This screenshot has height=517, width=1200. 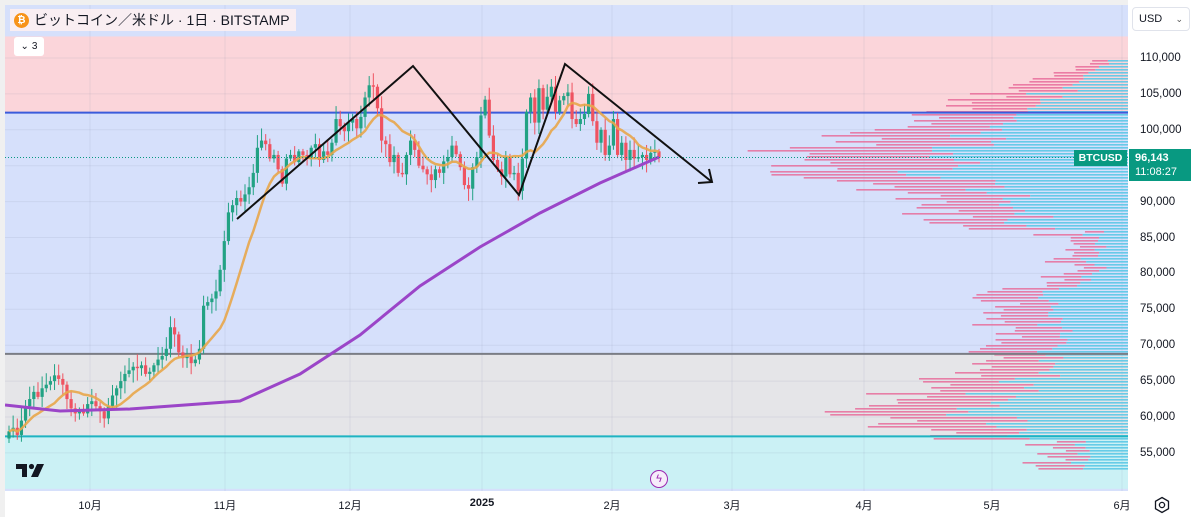 I want to click on time-tick-label: 6月, so click(x=1122, y=506).